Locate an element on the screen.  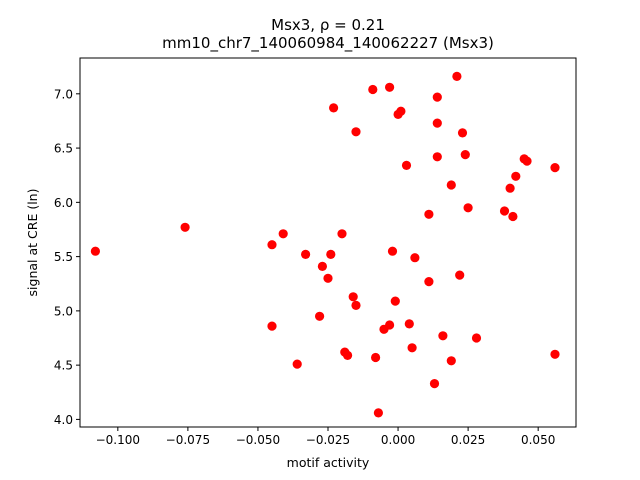
y-tick-label: 6.5 is located at coordinates (63, 149).